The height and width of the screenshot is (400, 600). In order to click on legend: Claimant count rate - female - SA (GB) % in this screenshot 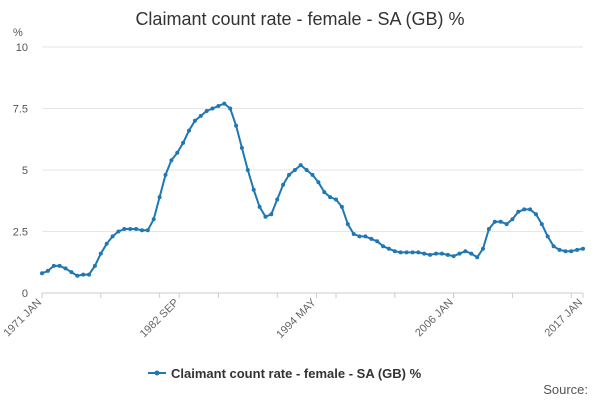, I will do `click(285, 373)`.